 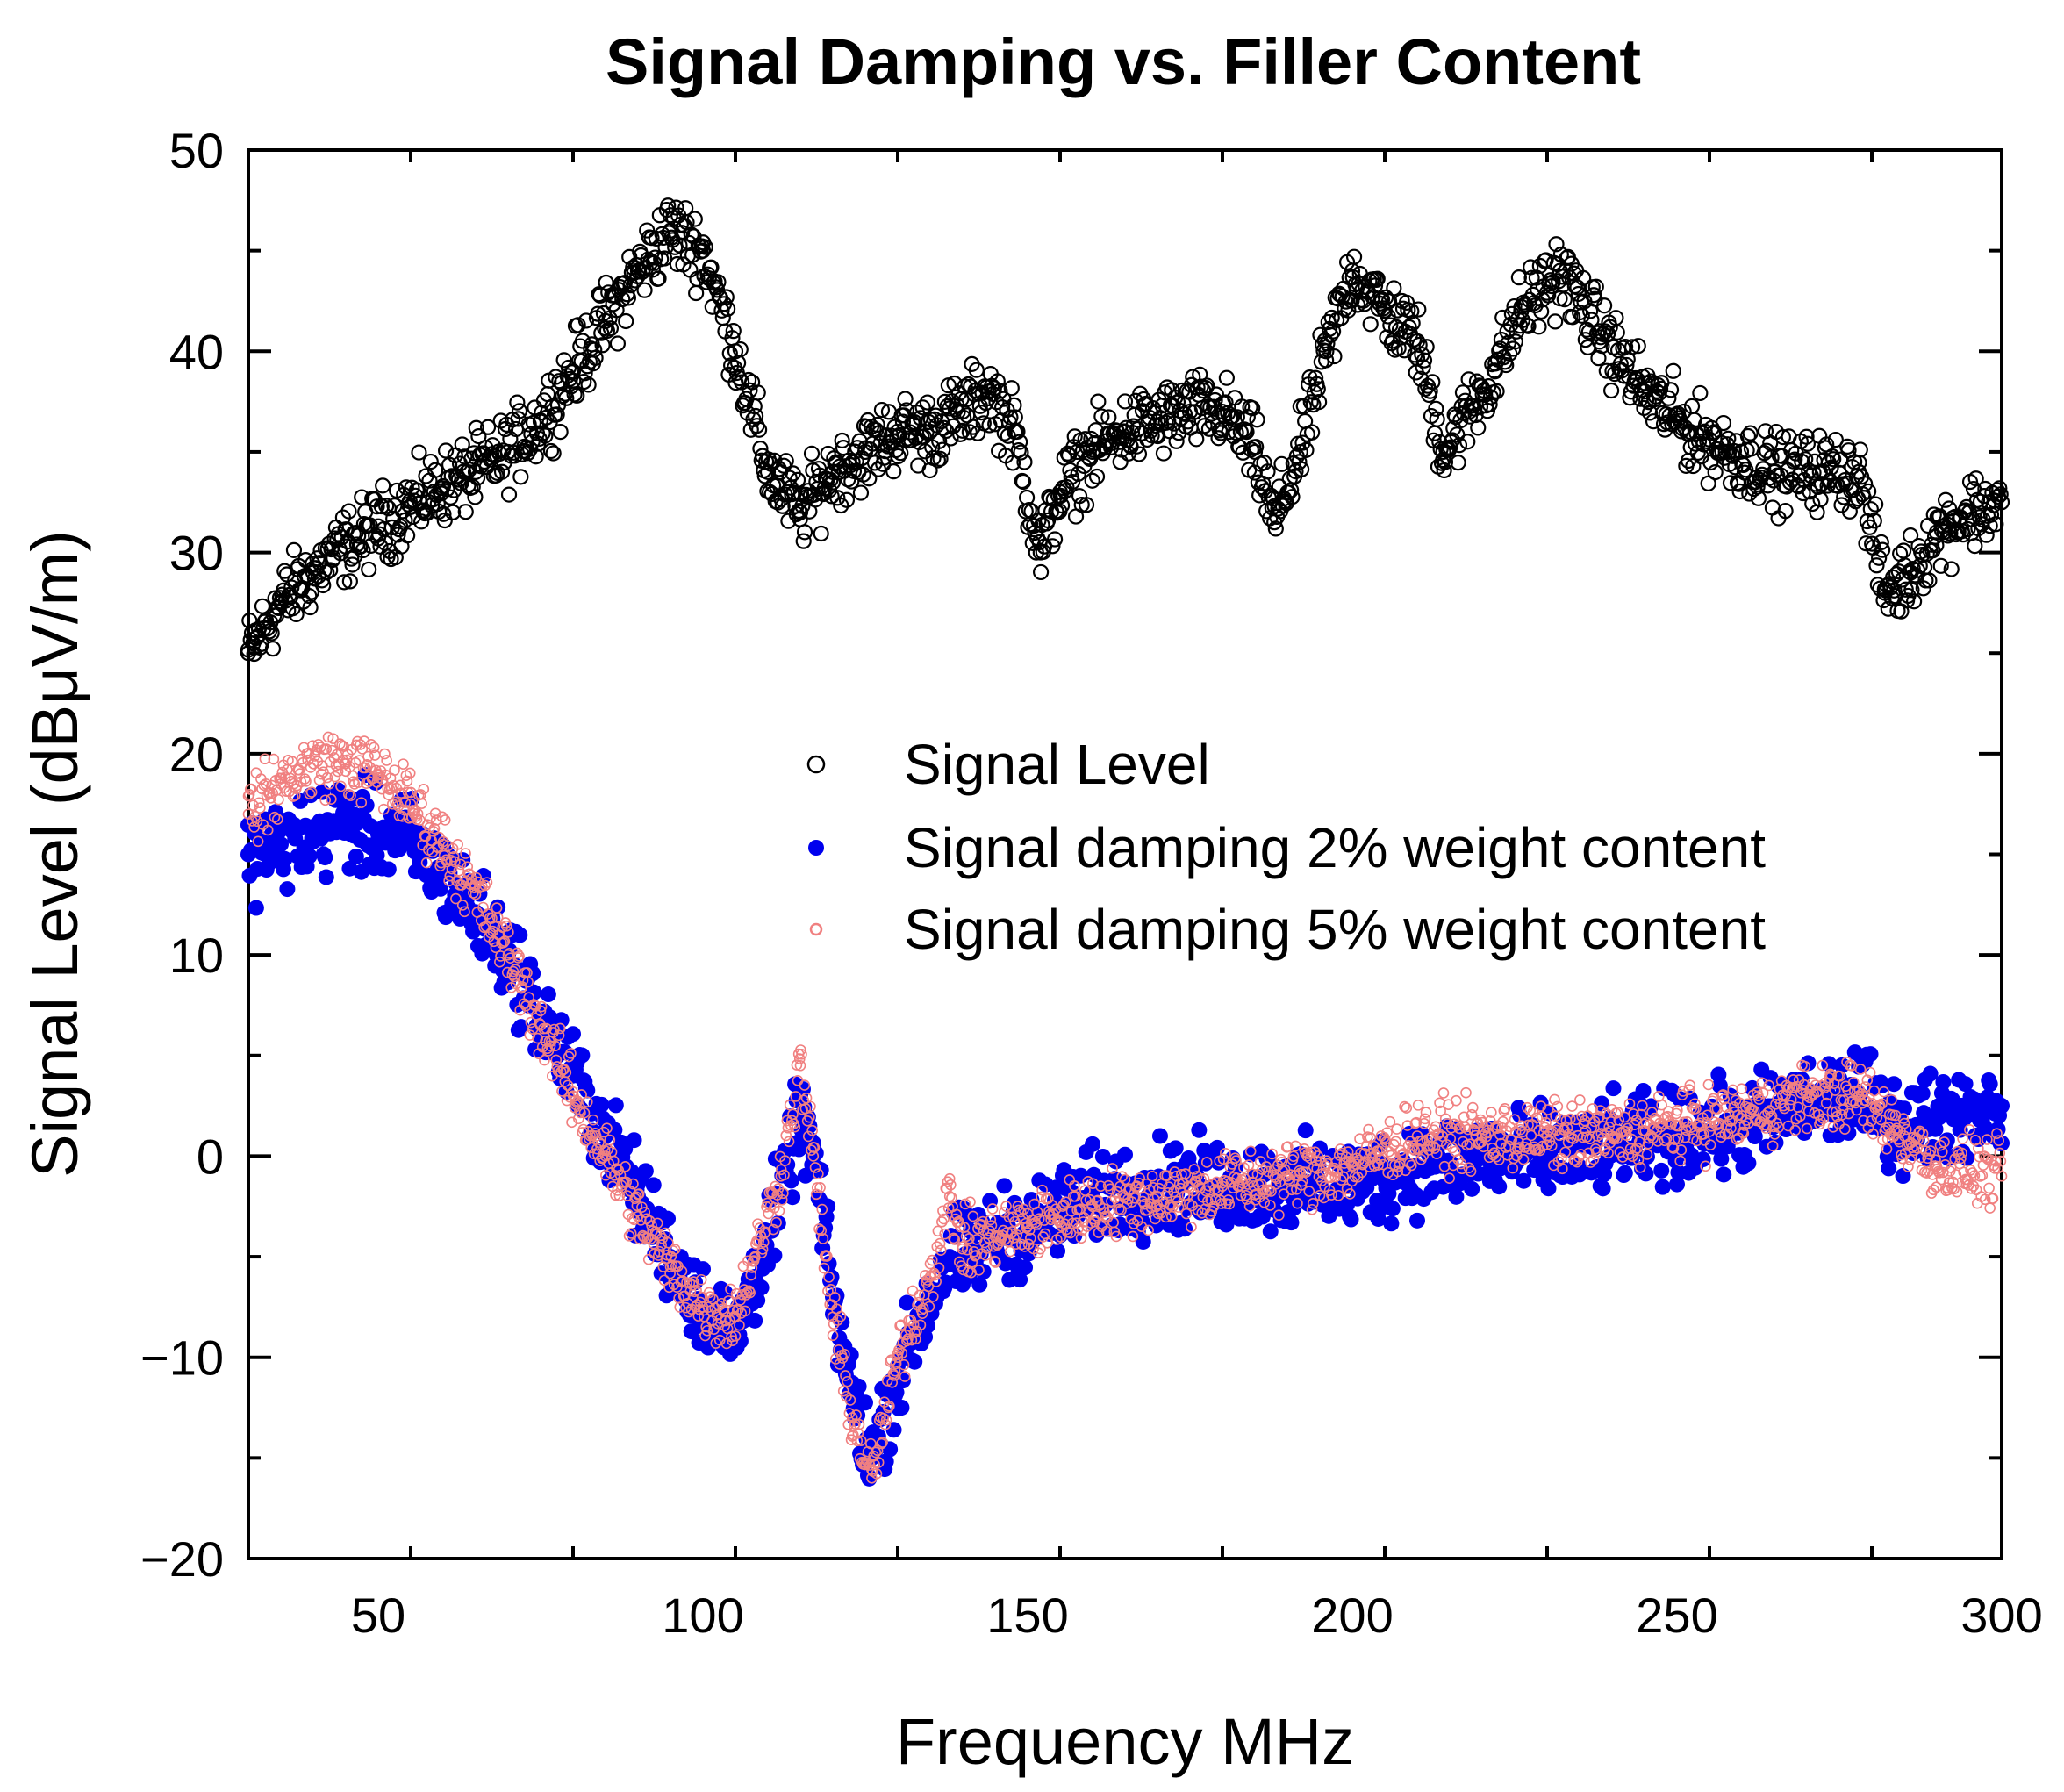 What do you see at coordinates (182, 1358) in the screenshot?
I see `y-tick-label: −10` at bounding box center [182, 1358].